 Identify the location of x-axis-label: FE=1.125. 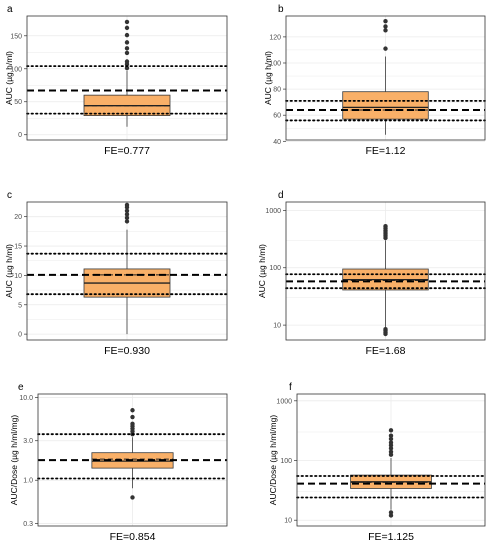
(391, 537).